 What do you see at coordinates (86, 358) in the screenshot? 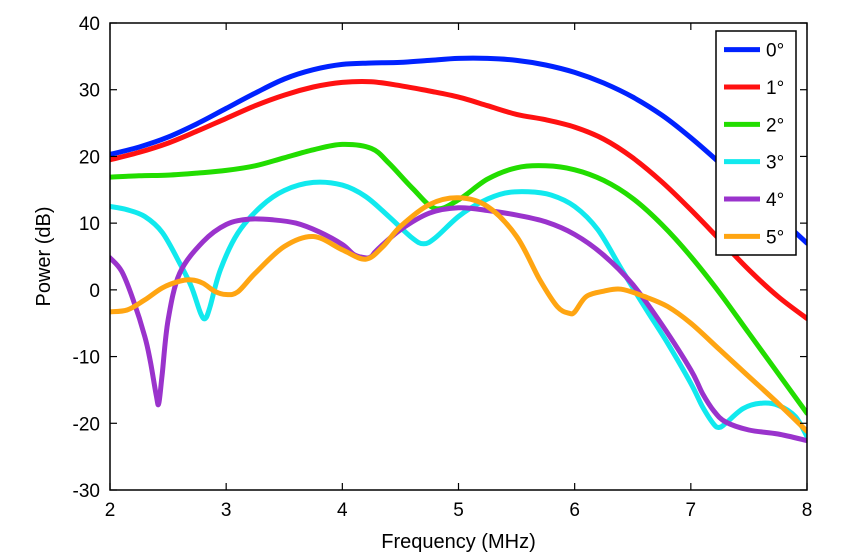
I see `y-tick-label: -10` at bounding box center [86, 358].